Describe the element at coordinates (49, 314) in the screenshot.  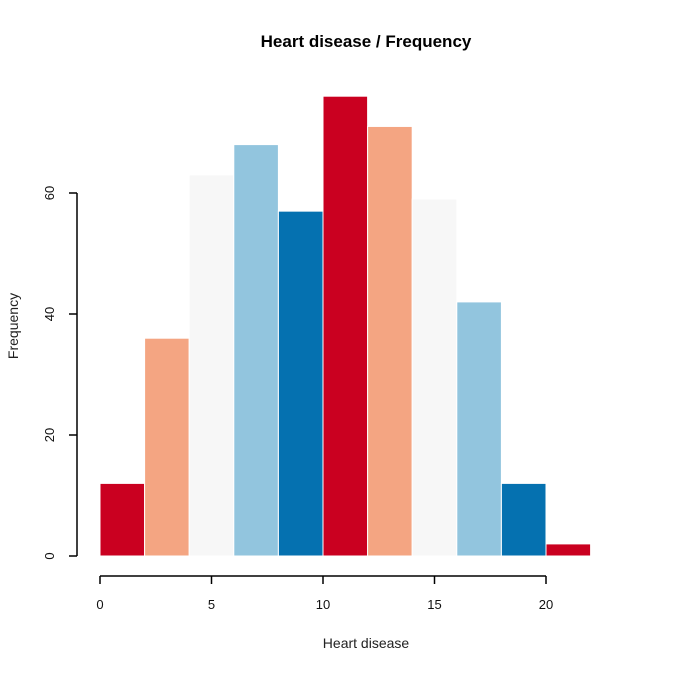
I see `y-tick-label: 40` at that location.